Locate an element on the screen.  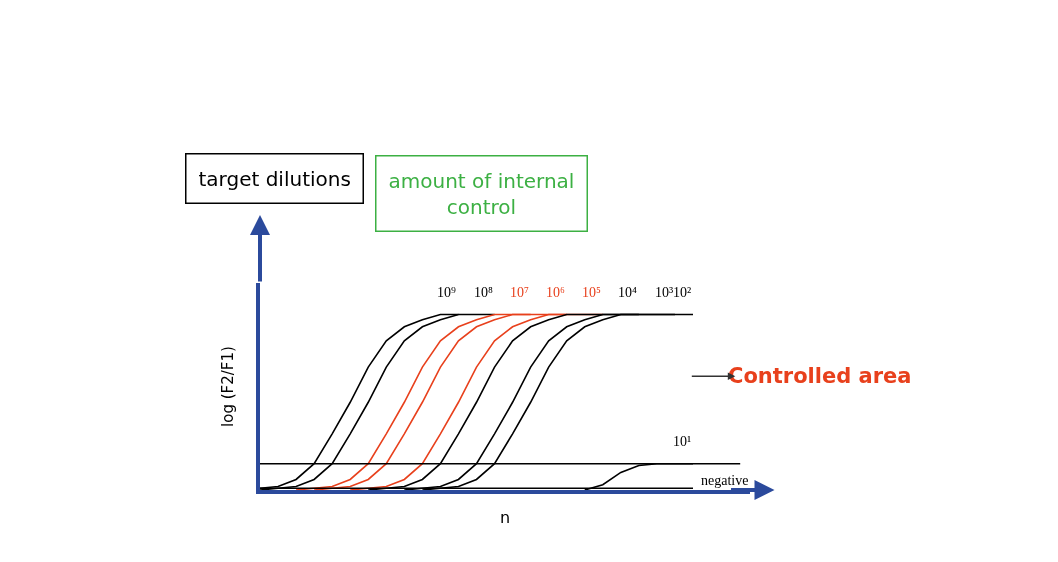
y-axis-title: log (F2/F1) is located at coordinates (227, 386).